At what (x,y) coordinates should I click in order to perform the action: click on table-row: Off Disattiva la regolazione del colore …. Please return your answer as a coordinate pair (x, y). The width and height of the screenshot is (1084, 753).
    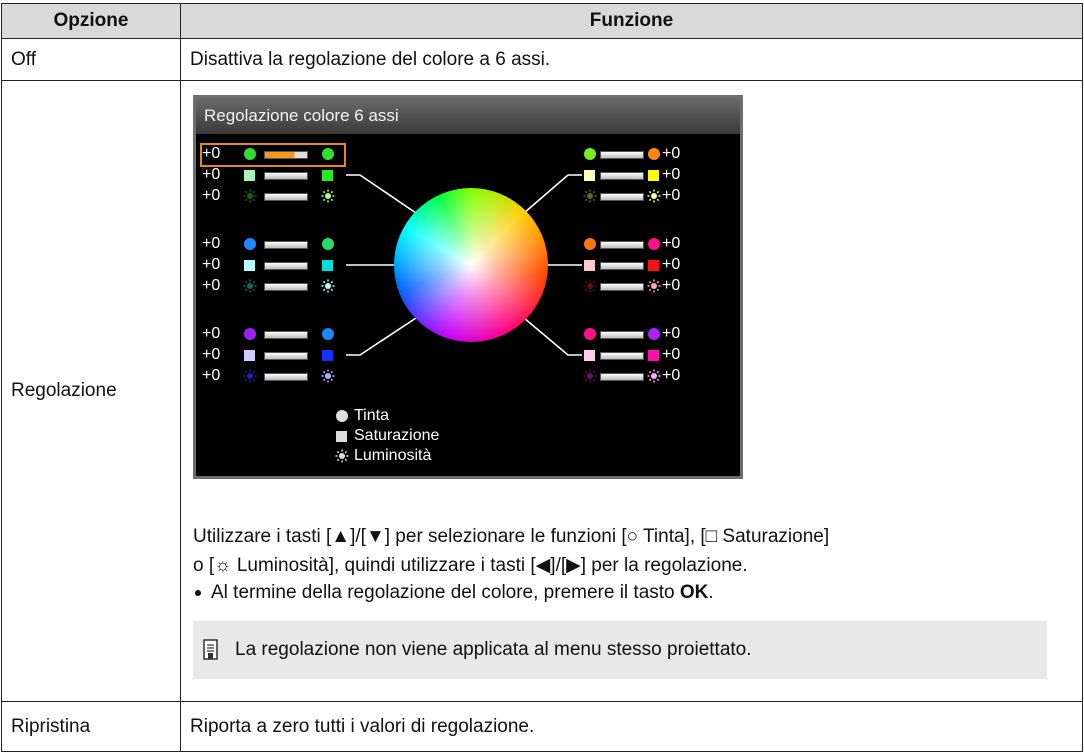
    Looking at the image, I should click on (542, 59).